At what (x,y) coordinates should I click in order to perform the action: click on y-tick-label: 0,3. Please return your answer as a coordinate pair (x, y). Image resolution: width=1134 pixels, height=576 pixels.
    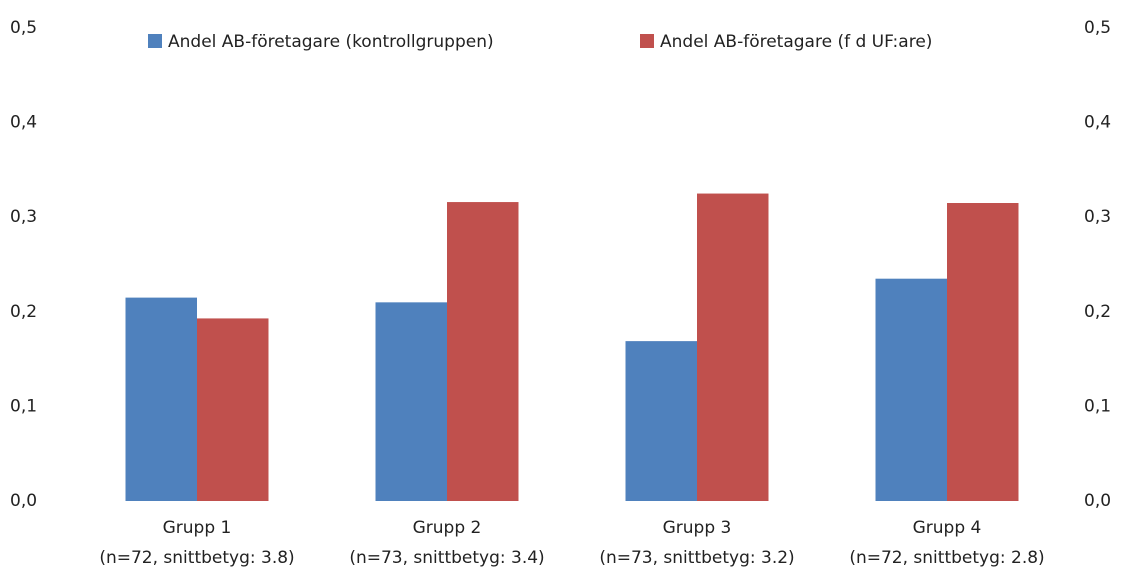
    Looking at the image, I should click on (23, 217).